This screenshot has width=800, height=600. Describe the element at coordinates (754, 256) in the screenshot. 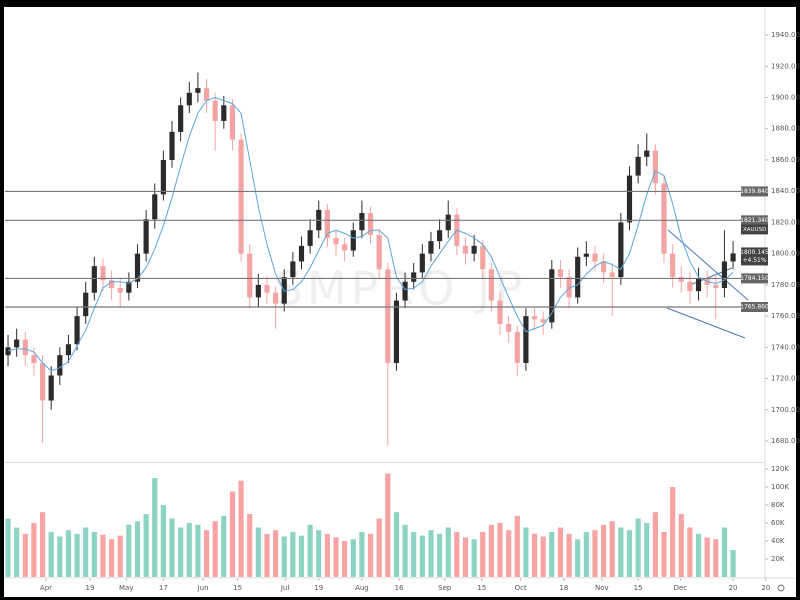

I see `last-price-box` at that location.